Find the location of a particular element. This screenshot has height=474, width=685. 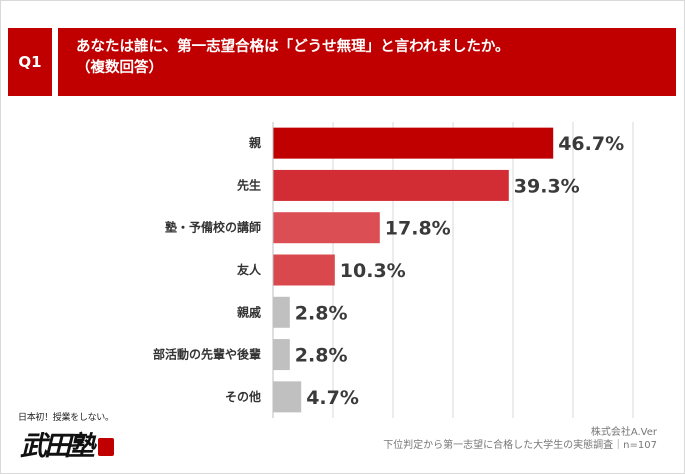

value-label: 17.8% is located at coordinates (418, 229).